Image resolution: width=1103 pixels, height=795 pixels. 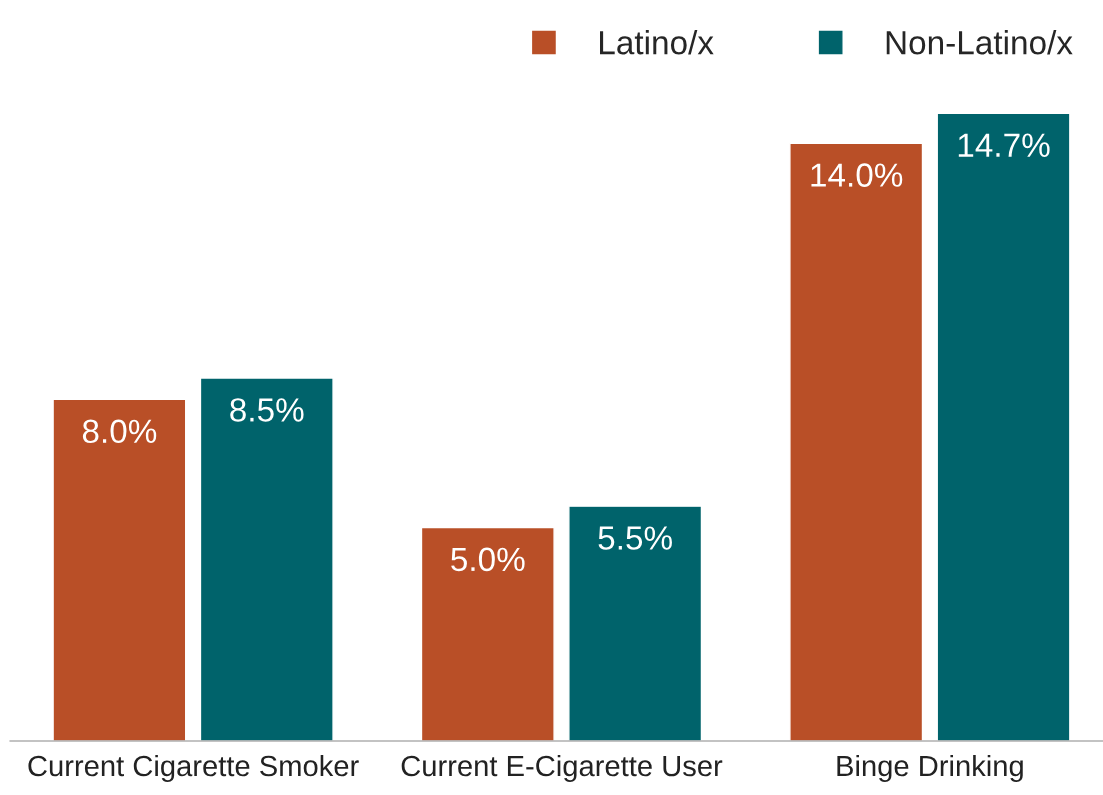 What do you see at coordinates (119, 431) in the screenshot?
I see `data-label: 8.0%` at bounding box center [119, 431].